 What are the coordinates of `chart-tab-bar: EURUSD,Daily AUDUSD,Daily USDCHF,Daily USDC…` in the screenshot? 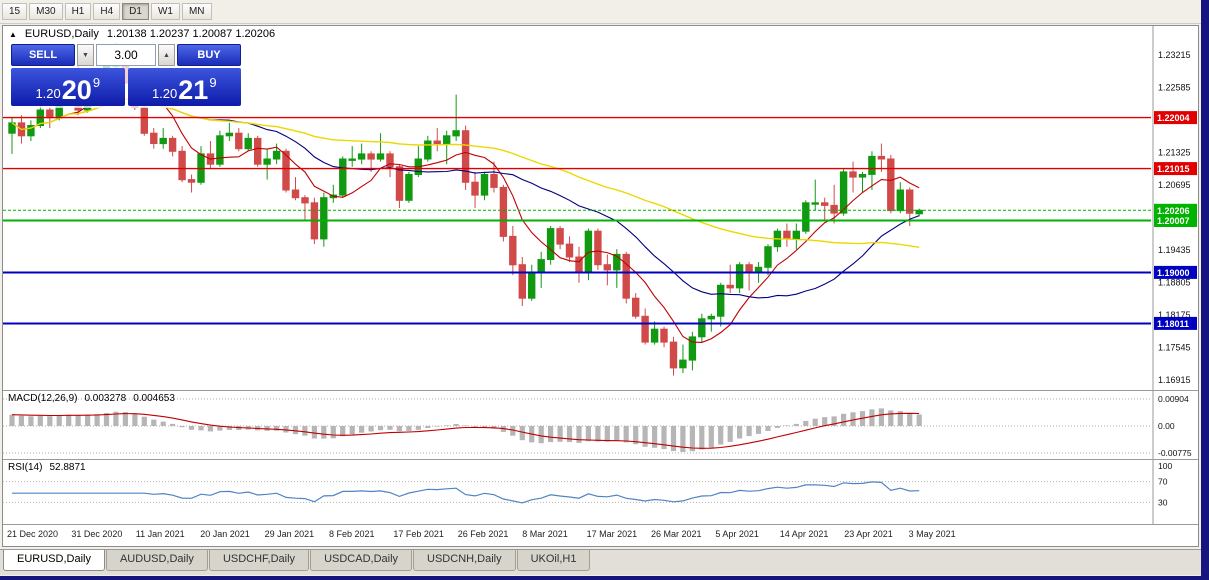 It's located at (600, 562).